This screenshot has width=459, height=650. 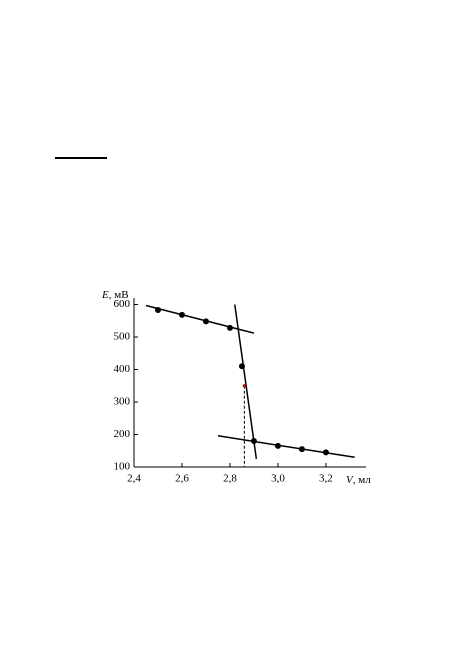 I want to click on y-tick-label: 200, so click(x=122, y=434).